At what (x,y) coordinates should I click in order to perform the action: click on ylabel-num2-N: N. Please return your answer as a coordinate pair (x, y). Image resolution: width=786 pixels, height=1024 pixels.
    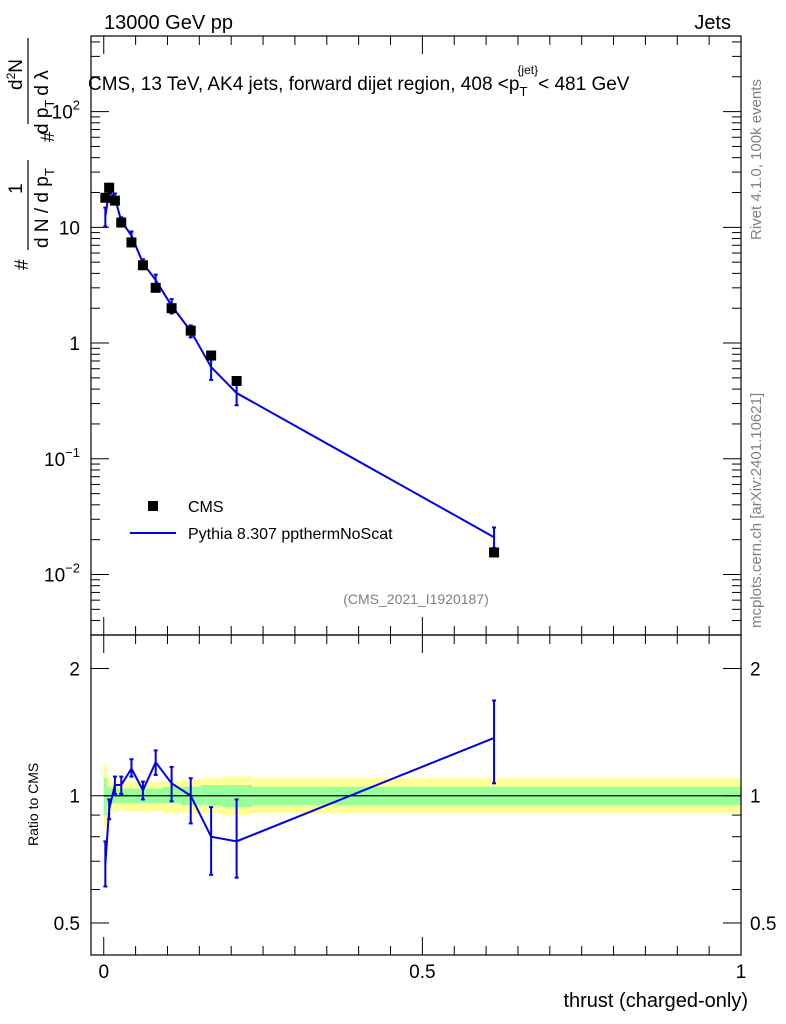
    Looking at the image, I should click on (16, 66).